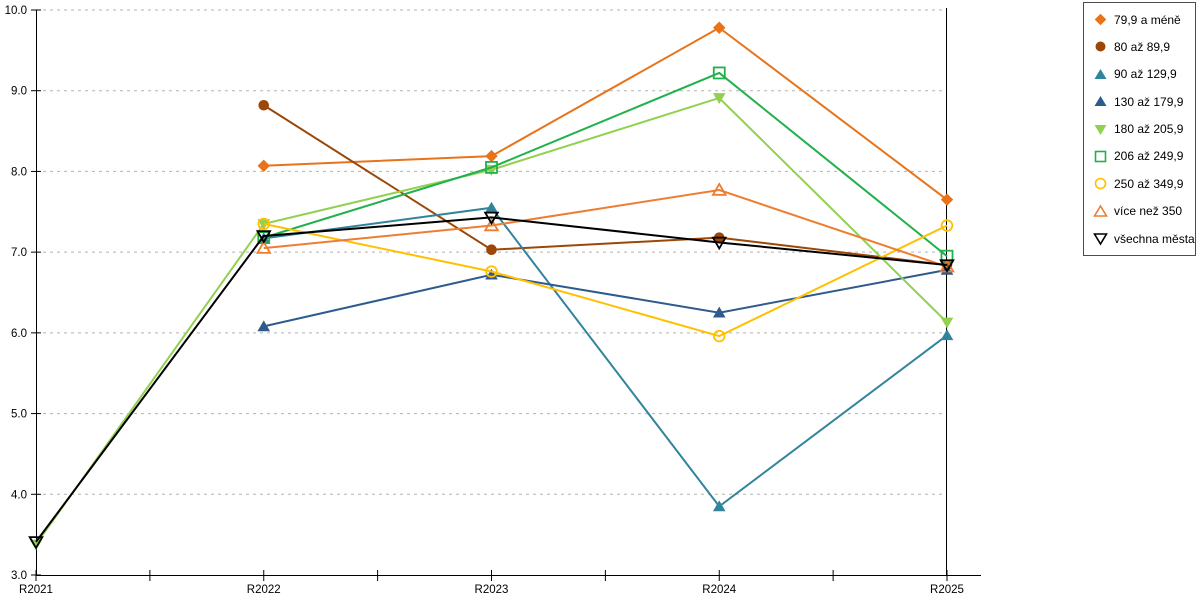 Image resolution: width=1200 pixels, height=600 pixels. What do you see at coordinates (16, 11) in the screenshot?
I see `y-tick-label: 10.0` at bounding box center [16, 11].